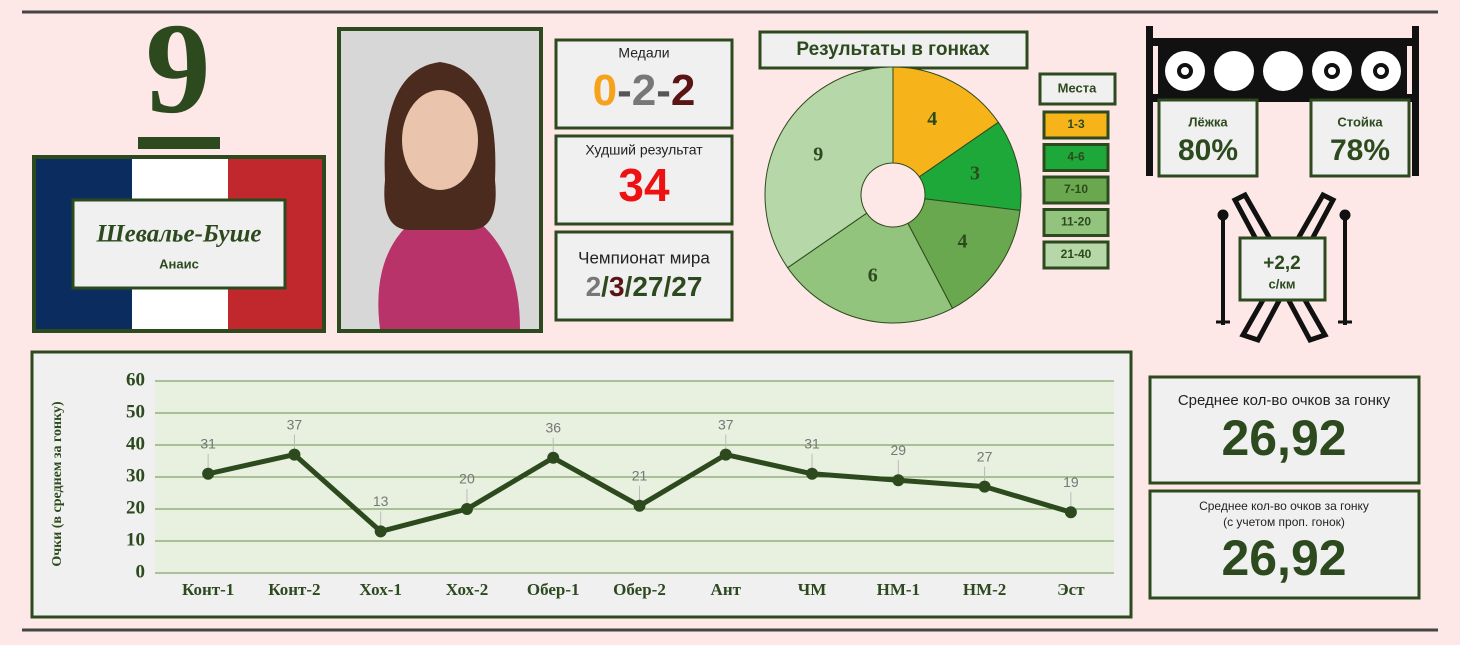  Describe the element at coordinates (1208, 121) in the screenshot. I see `prone-label: Лёжка` at that location.